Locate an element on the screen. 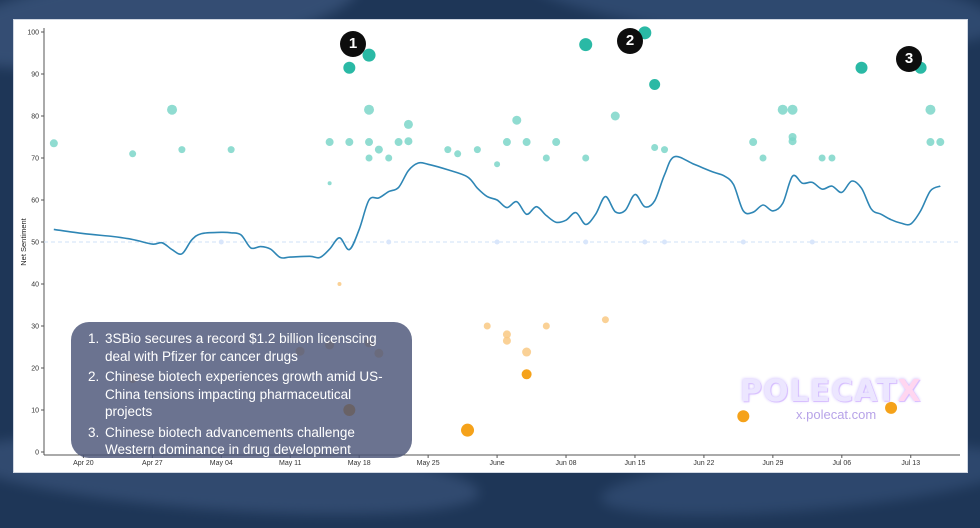 This screenshot has width=980, height=528. annotation-marker-2: 2 is located at coordinates (630, 41).